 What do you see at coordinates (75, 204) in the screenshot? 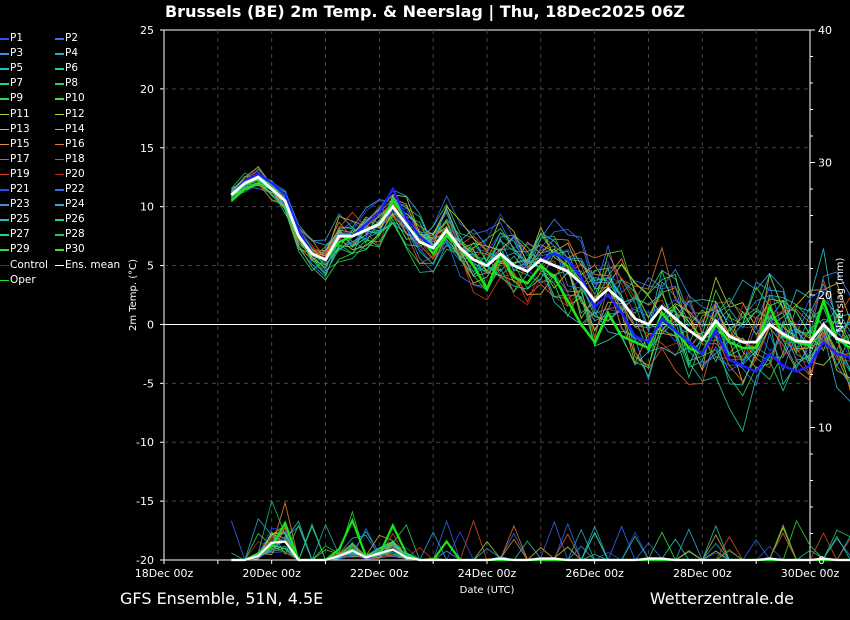
I see `legend-label: P24` at bounding box center [75, 204].